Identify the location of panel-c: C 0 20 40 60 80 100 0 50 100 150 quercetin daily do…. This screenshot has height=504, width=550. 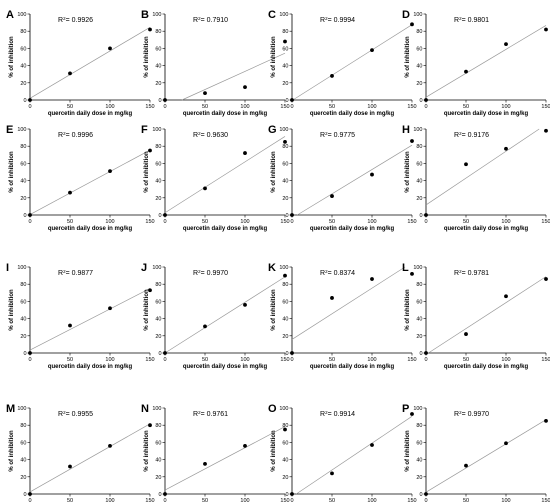
(342, 63).